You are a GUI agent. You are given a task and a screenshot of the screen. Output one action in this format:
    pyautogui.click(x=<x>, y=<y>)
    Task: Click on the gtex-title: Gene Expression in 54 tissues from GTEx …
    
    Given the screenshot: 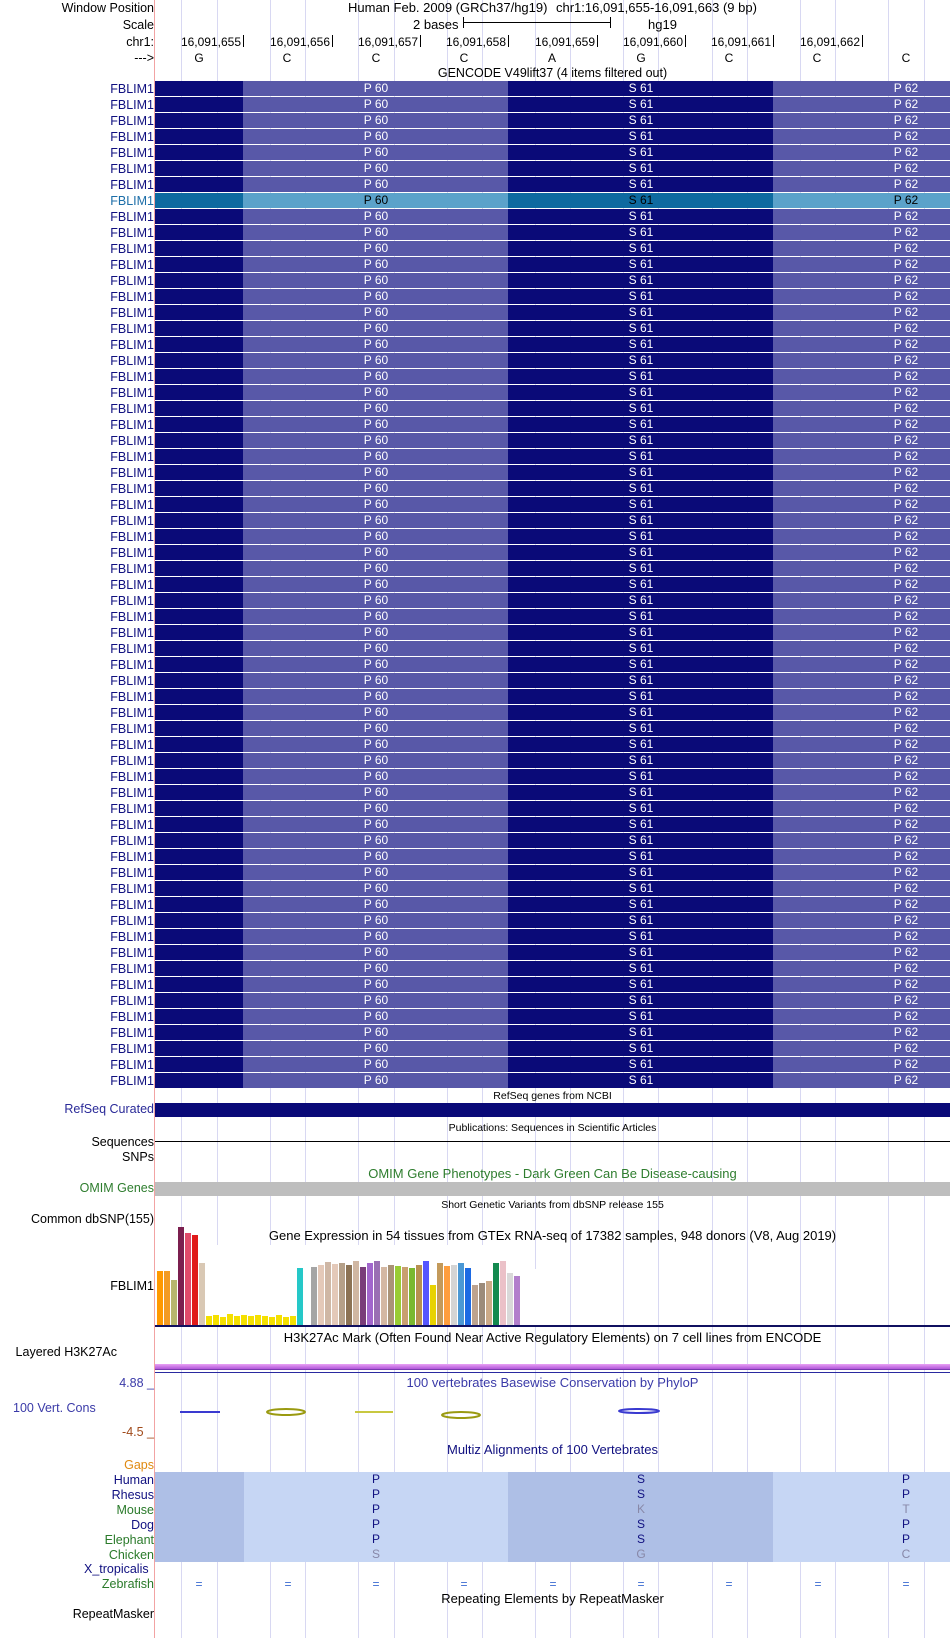 What is the action you would take?
    pyautogui.click(x=552, y=1235)
    